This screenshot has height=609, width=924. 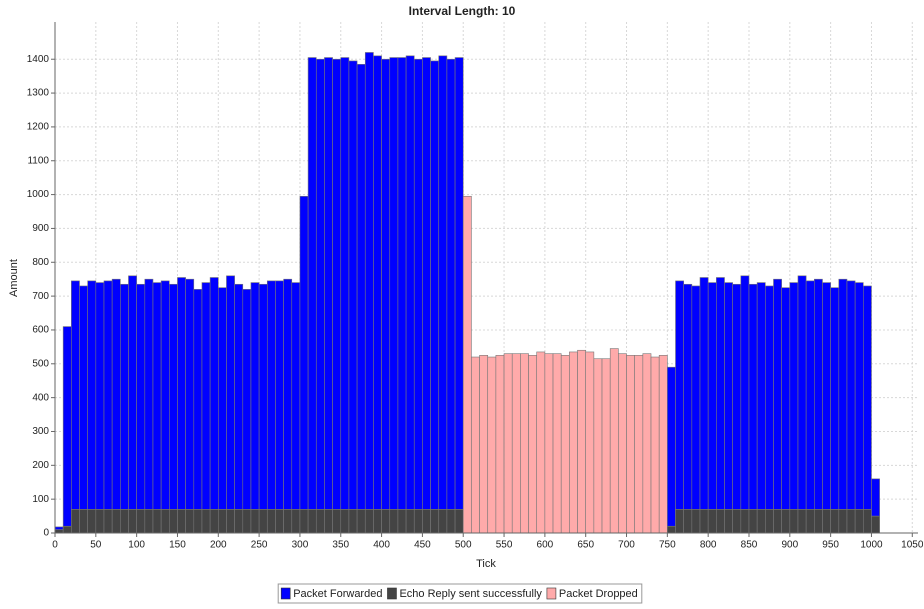 What do you see at coordinates (38, 59) in the screenshot?
I see `y-tick-label: 1400` at bounding box center [38, 59].